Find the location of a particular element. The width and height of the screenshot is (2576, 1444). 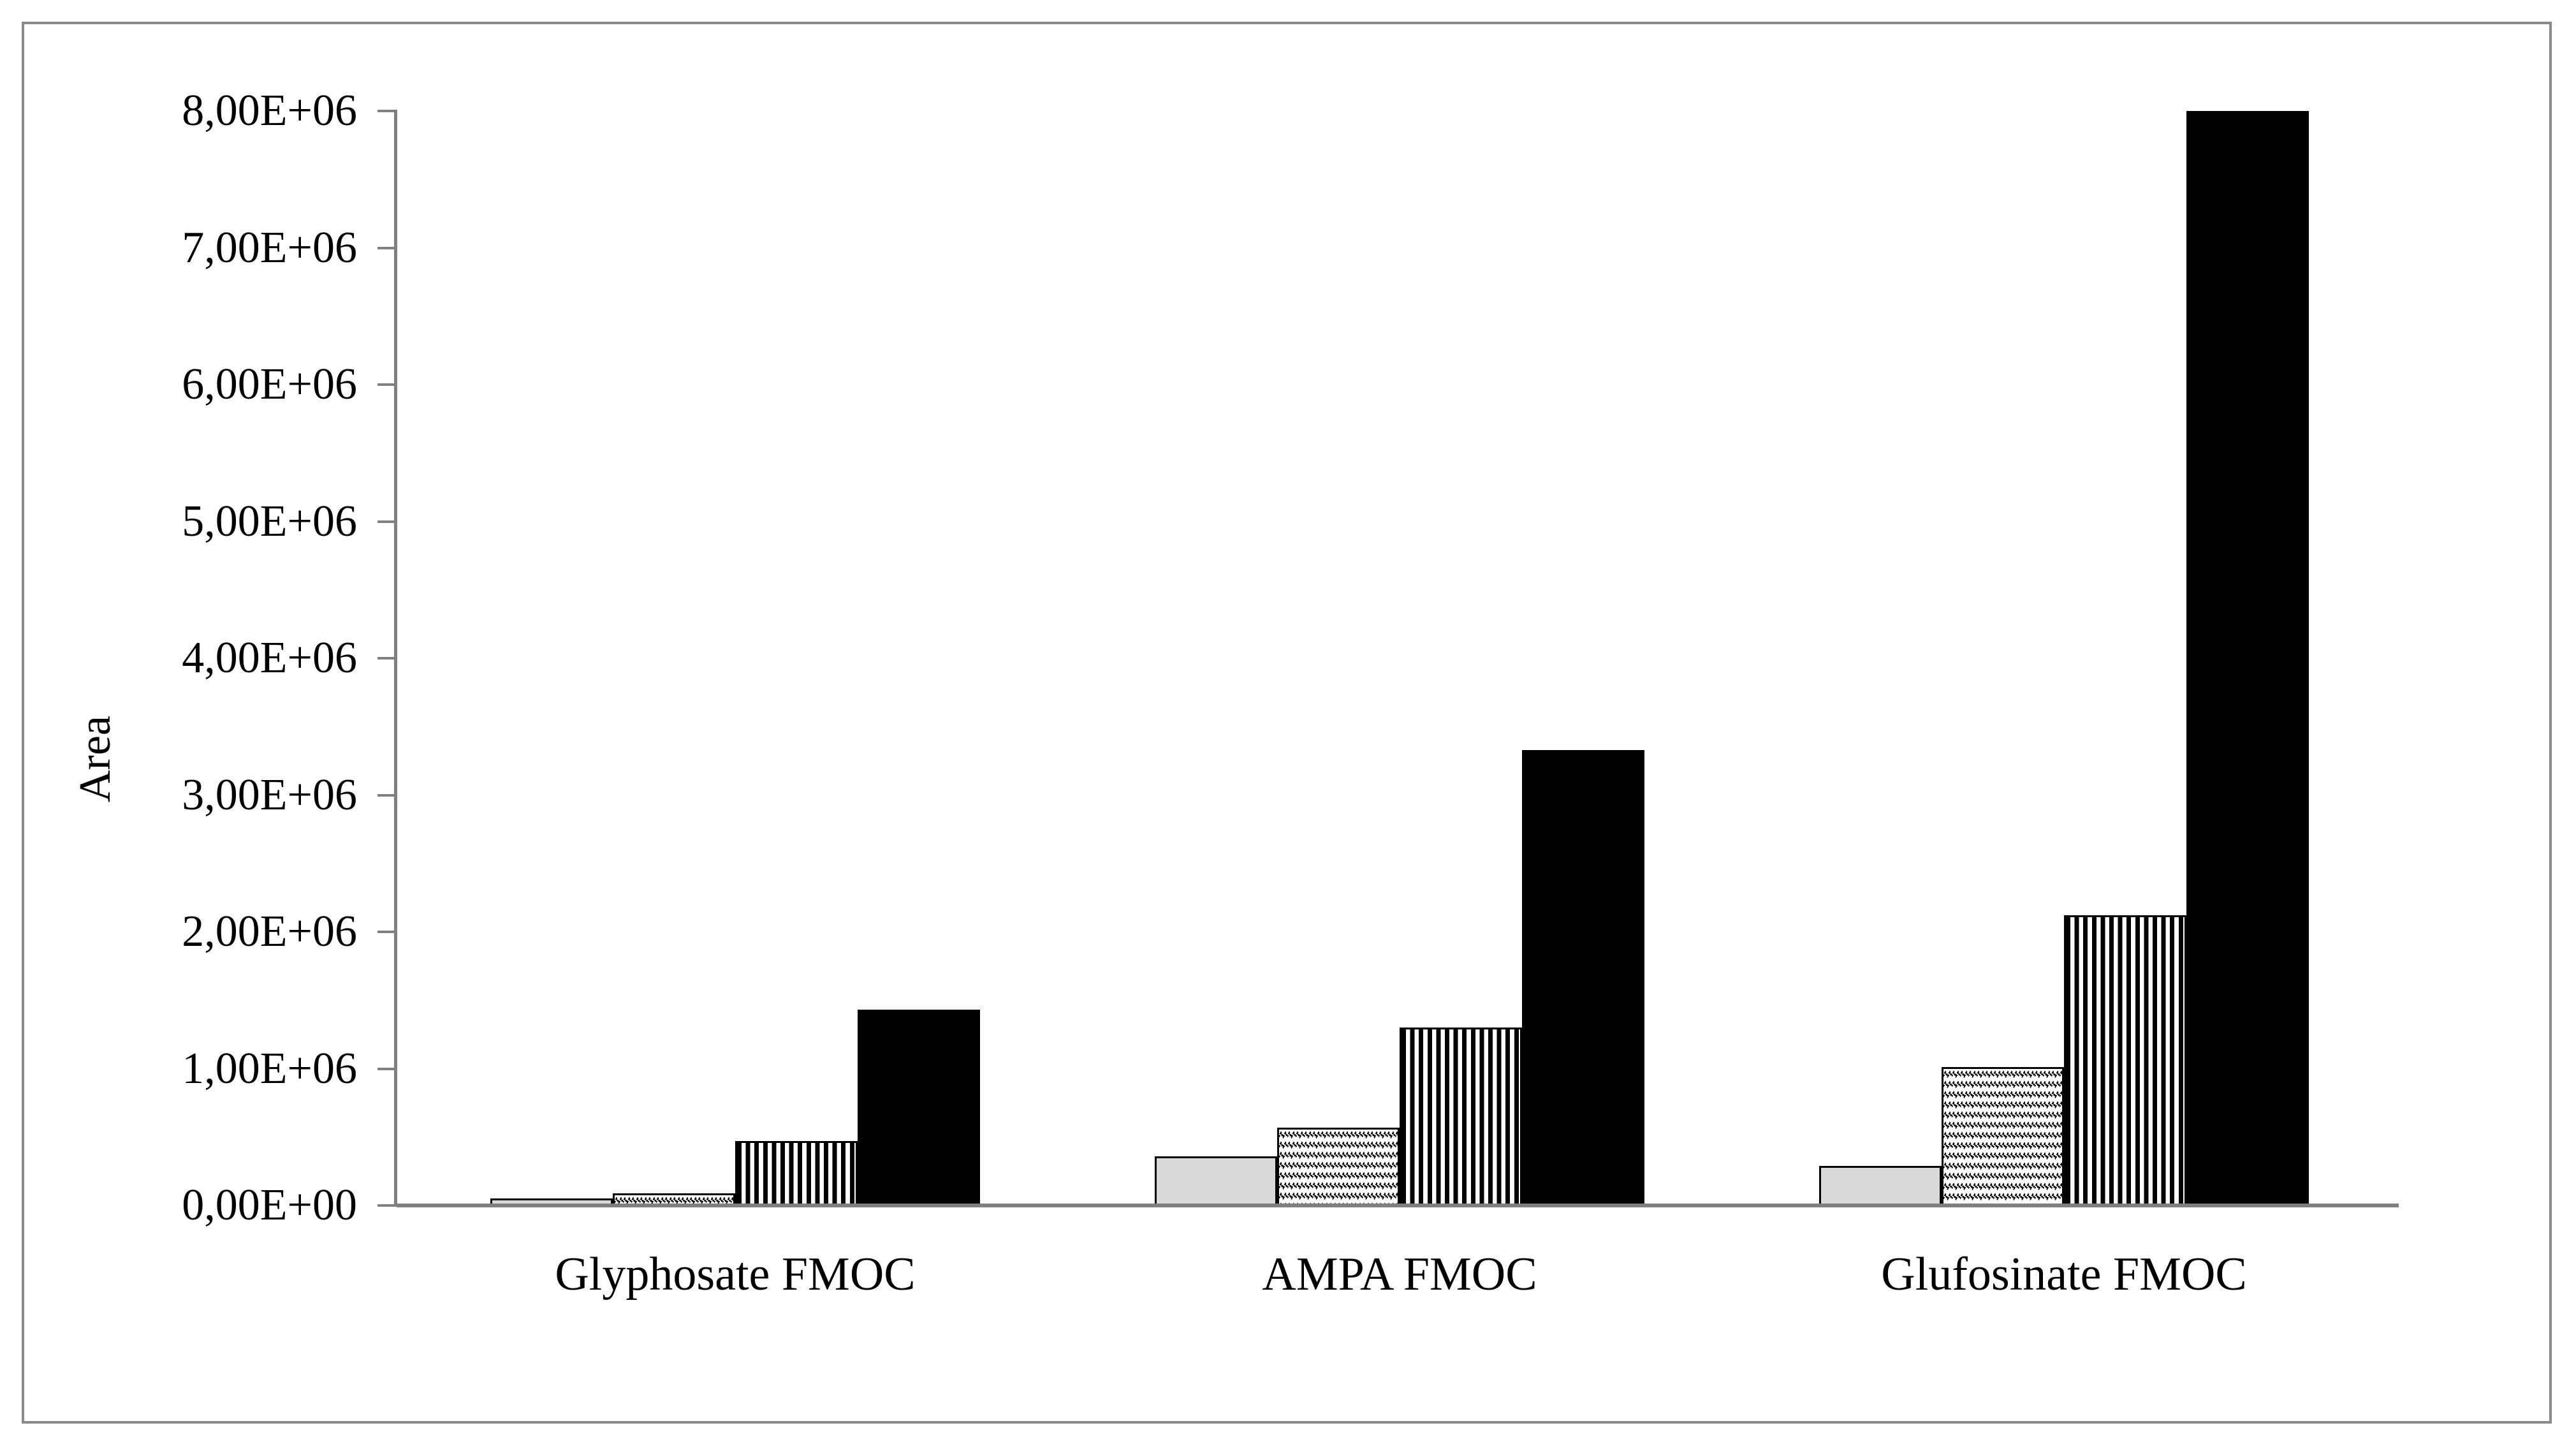

category-label: AMPA FMOC is located at coordinates (1399, 1274).